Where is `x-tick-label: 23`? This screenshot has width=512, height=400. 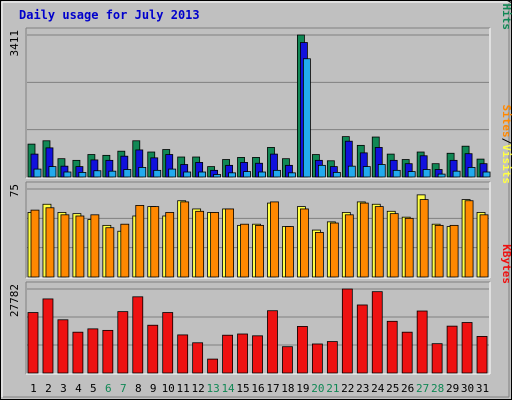
x-tick-label: 23 is located at coordinates (362, 388).